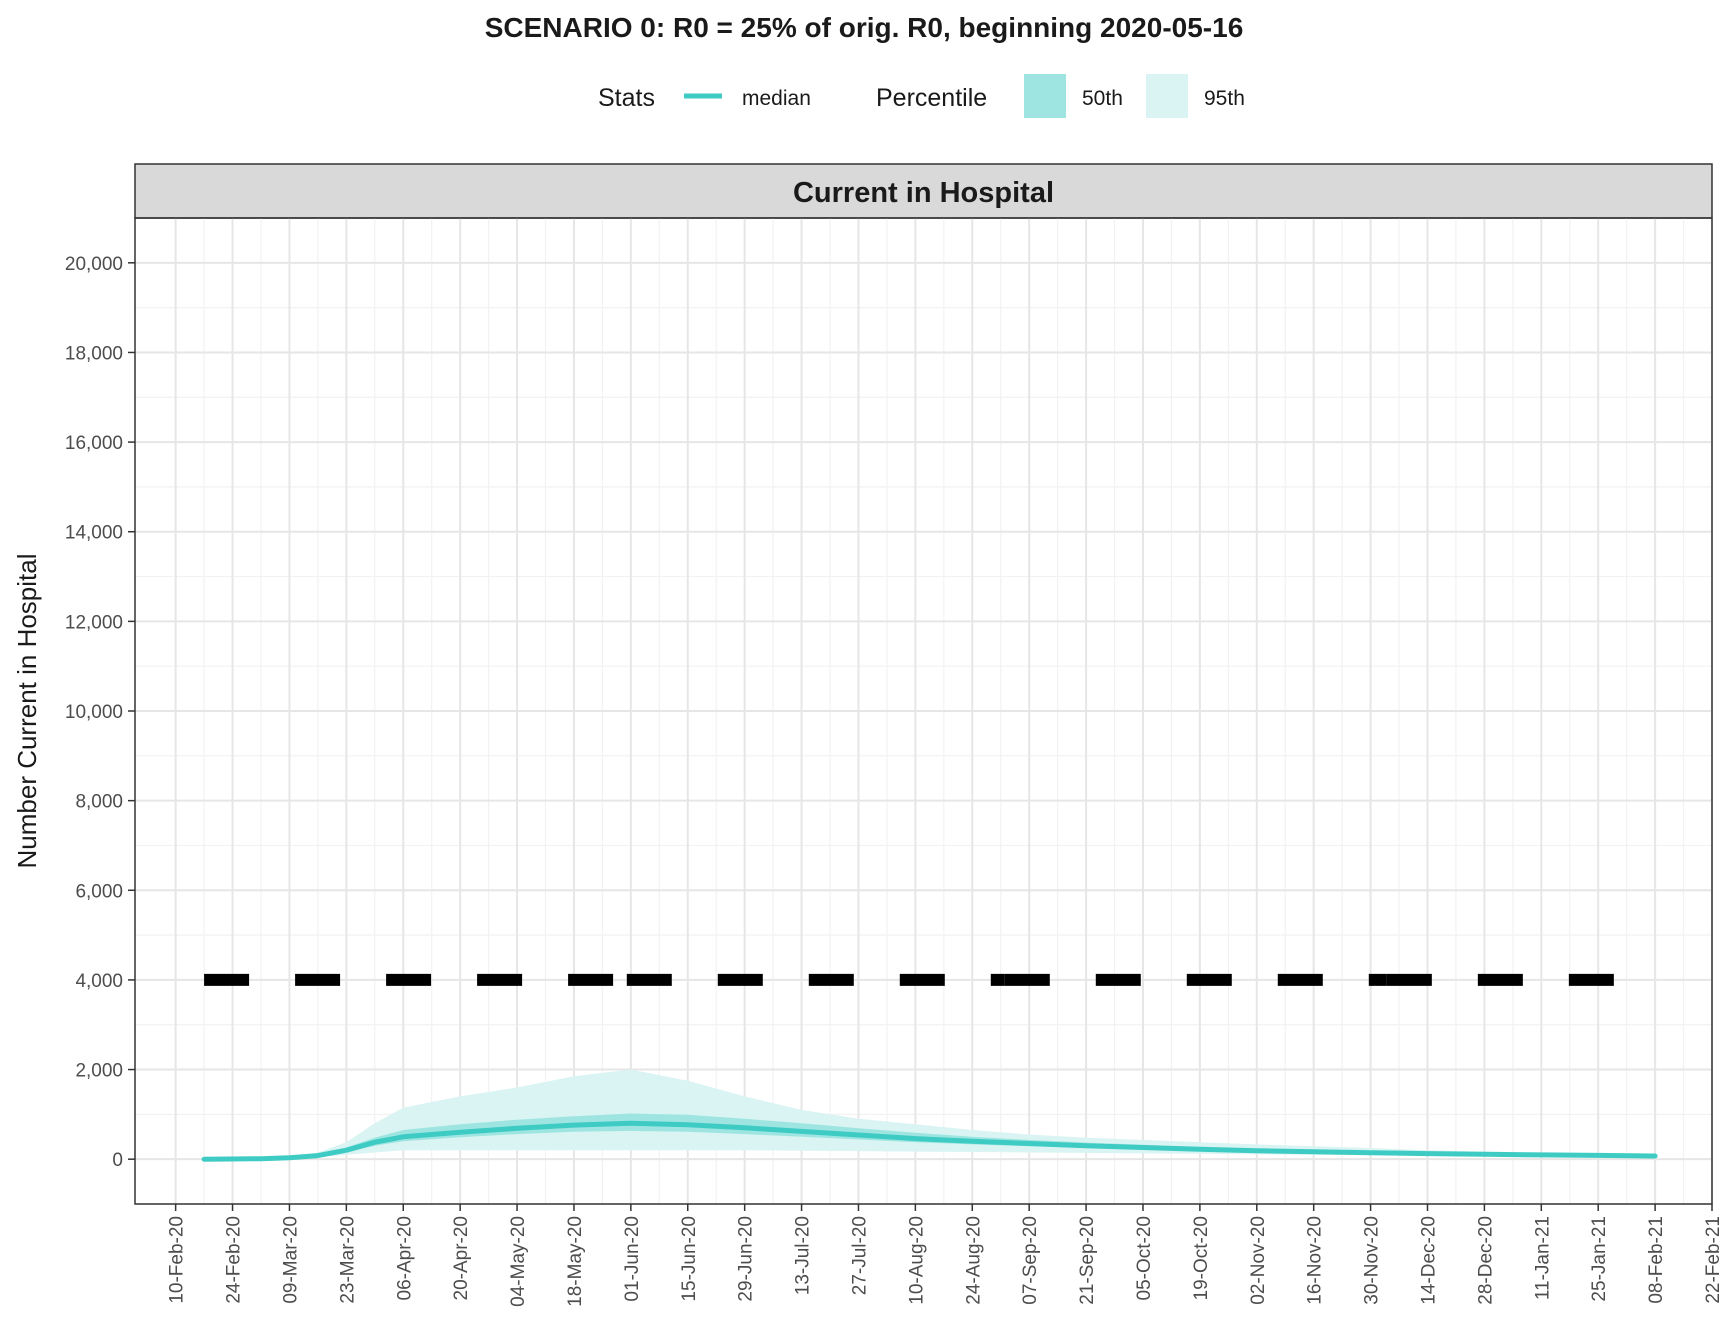 The height and width of the screenshot is (1344, 1728). What do you see at coordinates (575, 1261) in the screenshot?
I see `x-tick-label: 18-May-20` at bounding box center [575, 1261].